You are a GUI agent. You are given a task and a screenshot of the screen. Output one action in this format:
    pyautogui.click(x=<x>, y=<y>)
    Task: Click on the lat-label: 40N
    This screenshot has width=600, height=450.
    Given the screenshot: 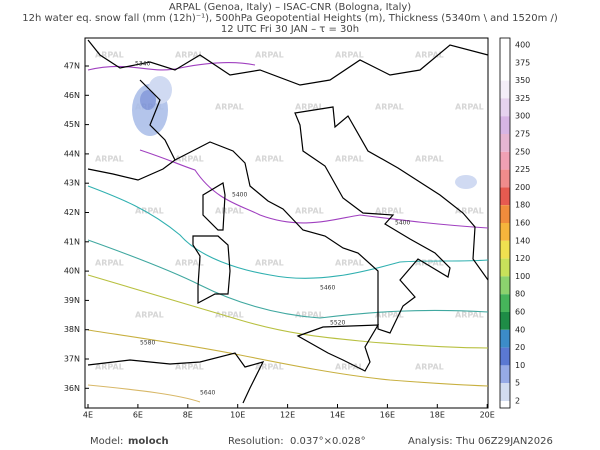 What is the action you would take?
    pyautogui.click(x=72, y=271)
    